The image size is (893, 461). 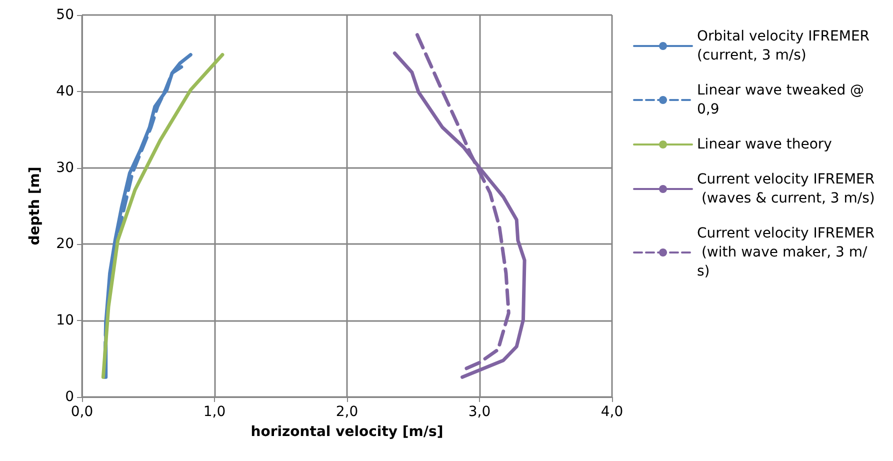 What do you see at coordinates (35, 206) in the screenshot?
I see `y-axis-title: depth [m]` at bounding box center [35, 206].